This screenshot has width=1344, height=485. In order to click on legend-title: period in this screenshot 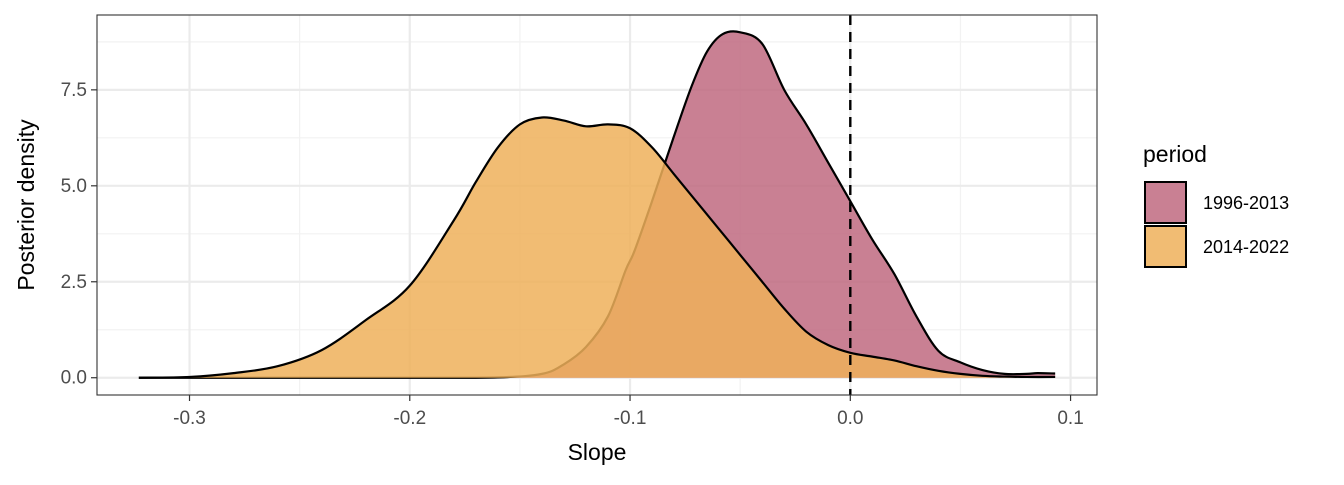, I will do `click(1175, 154)`.